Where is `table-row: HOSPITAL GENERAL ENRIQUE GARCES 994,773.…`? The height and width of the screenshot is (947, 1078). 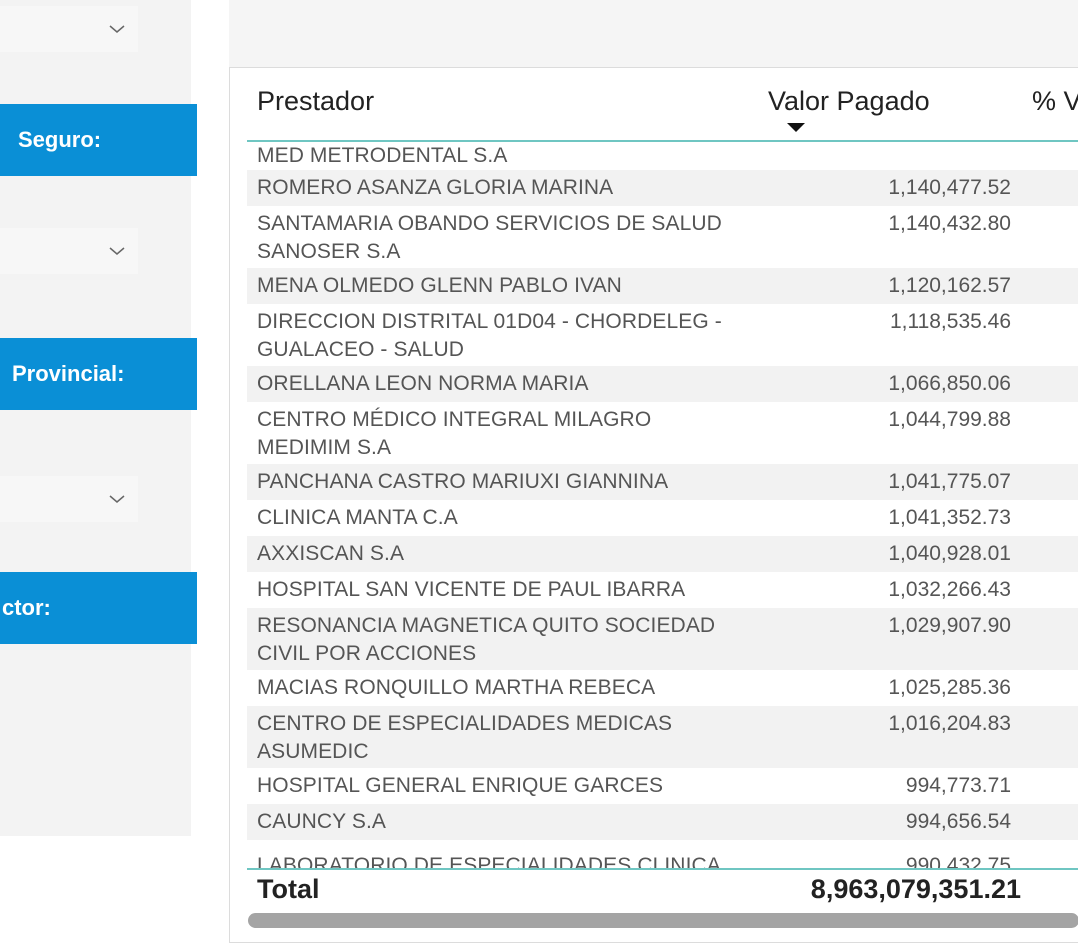 table-row: HOSPITAL GENERAL ENRIQUE GARCES 994,773.… is located at coordinates (662, 786).